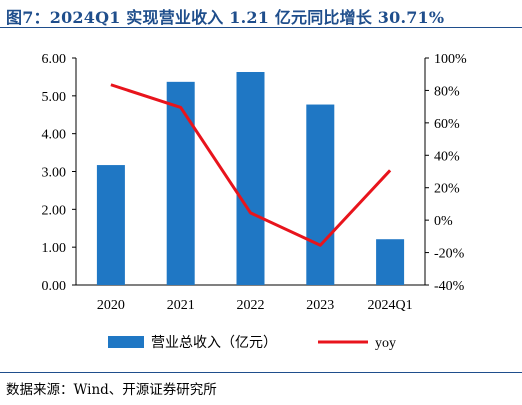  I want to click on left-tick-label: 6.00, so click(54, 59).